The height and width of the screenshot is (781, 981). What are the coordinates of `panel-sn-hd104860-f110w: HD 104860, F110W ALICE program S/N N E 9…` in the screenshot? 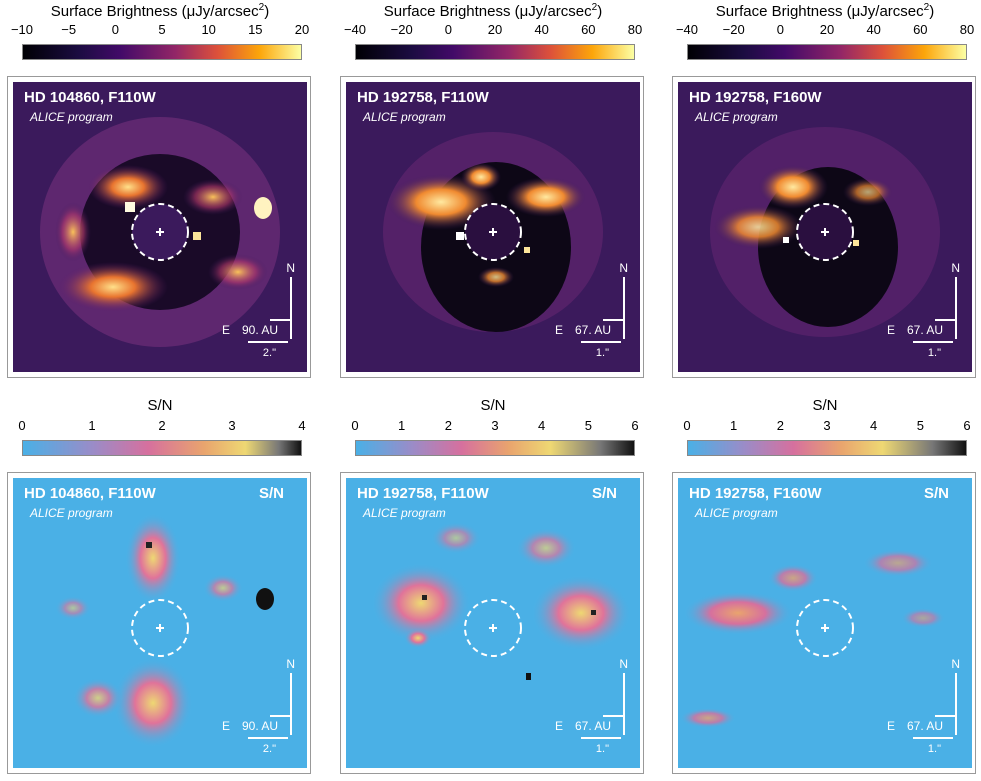 It's located at (159, 623).